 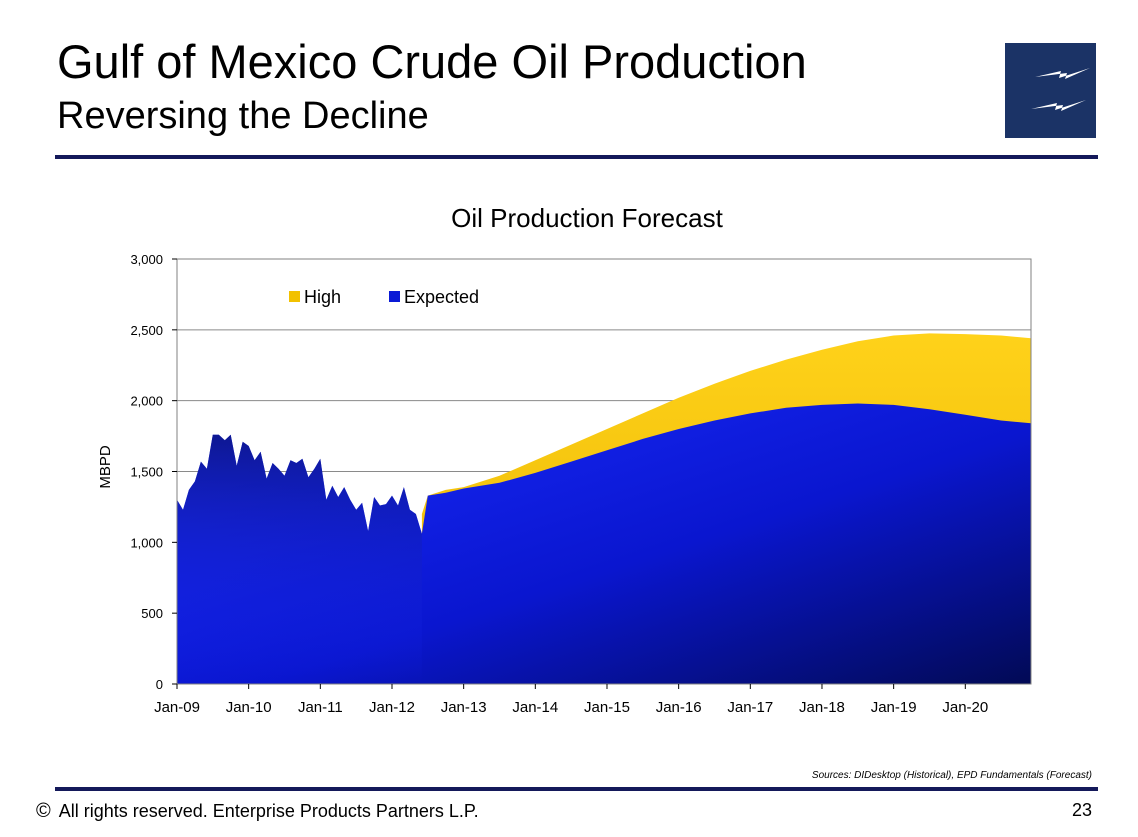 I want to click on page-number: 23, so click(x=1081, y=810).